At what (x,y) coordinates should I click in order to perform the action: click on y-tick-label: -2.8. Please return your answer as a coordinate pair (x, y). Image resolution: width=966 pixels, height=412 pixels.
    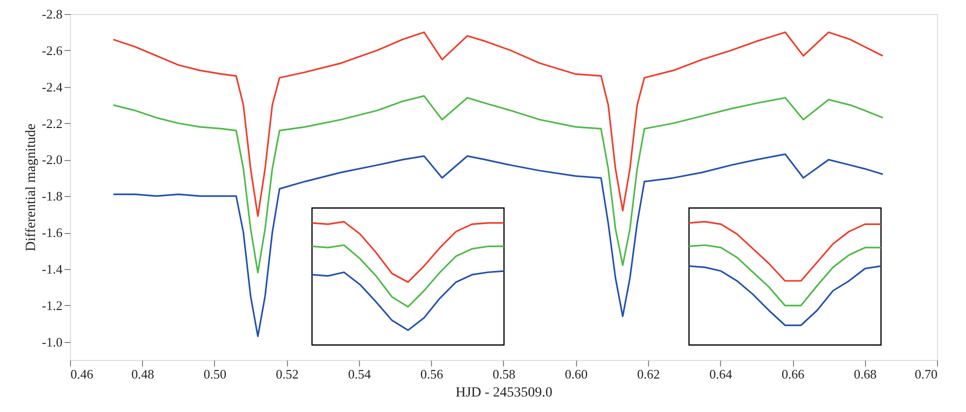
    Looking at the image, I should click on (52, 14).